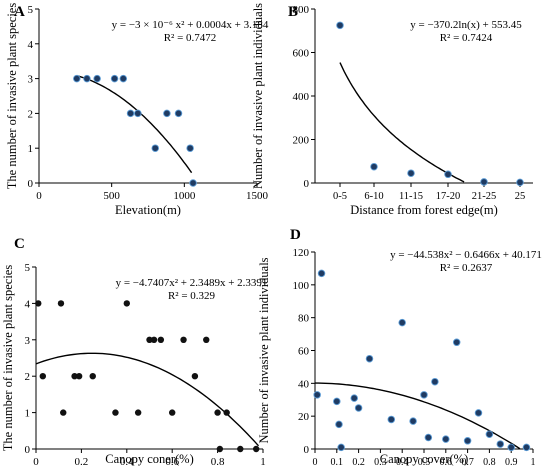 The image size is (550, 466). What do you see at coordinates (31, 114) in the screenshot?
I see `y-tick-label: 2` at bounding box center [31, 114].